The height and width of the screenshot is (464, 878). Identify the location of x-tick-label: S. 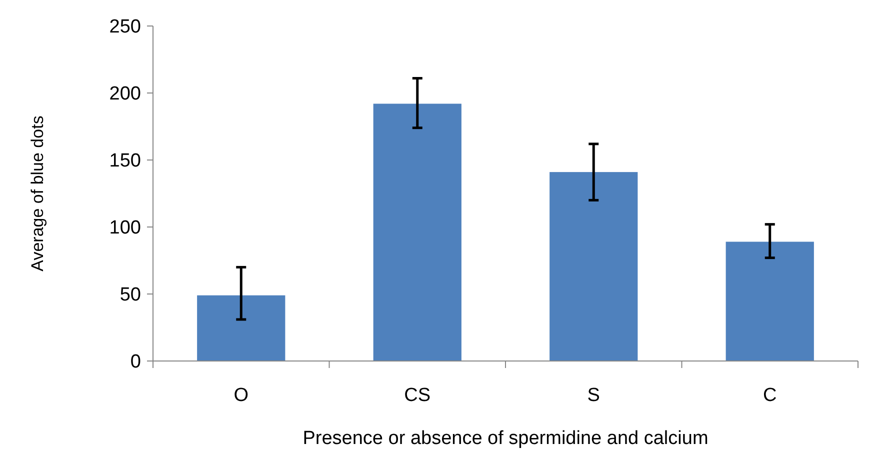
(593, 395).